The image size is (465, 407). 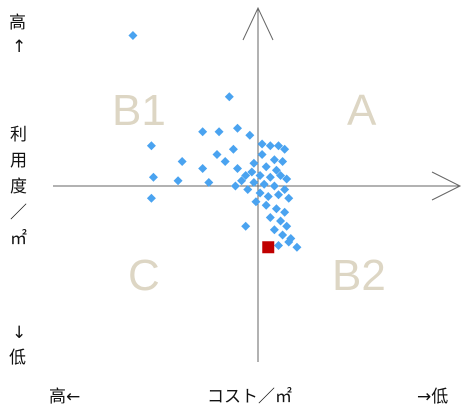 What do you see at coordinates (249, 397) in the screenshot?
I see `x-axis-title: コスト／㎡` at bounding box center [249, 397].